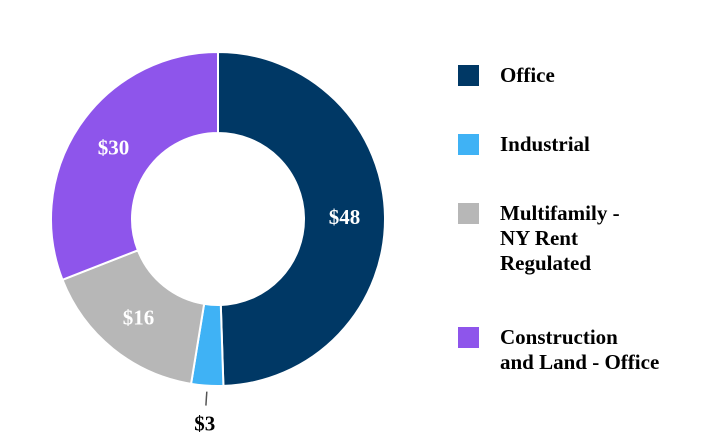  What do you see at coordinates (134, 166) in the screenshot?
I see `slice-construction-and-land-office` at bounding box center [134, 166].